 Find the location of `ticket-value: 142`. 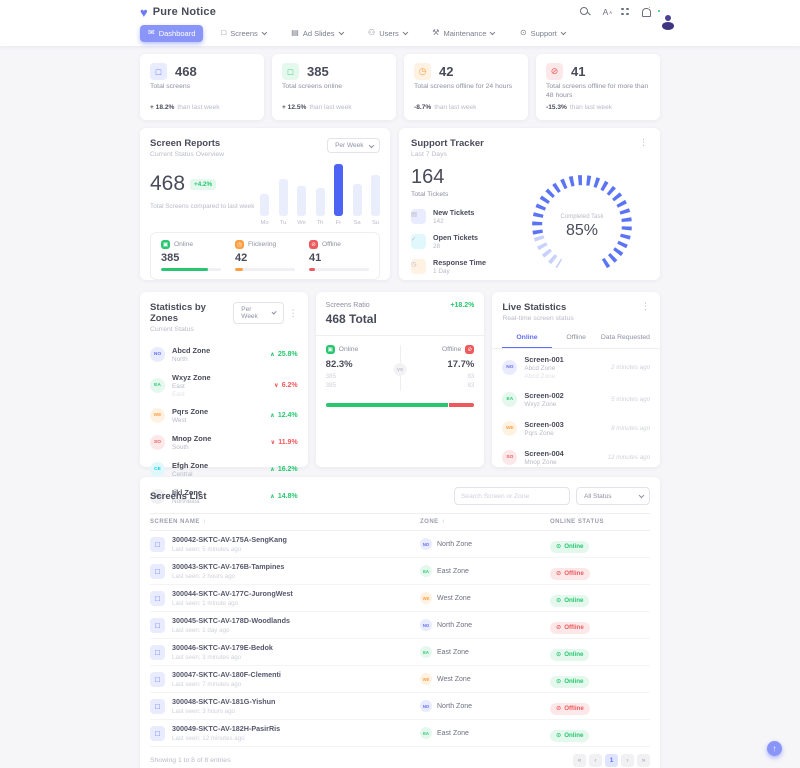

ticket-value: 142 is located at coordinates (438, 221).